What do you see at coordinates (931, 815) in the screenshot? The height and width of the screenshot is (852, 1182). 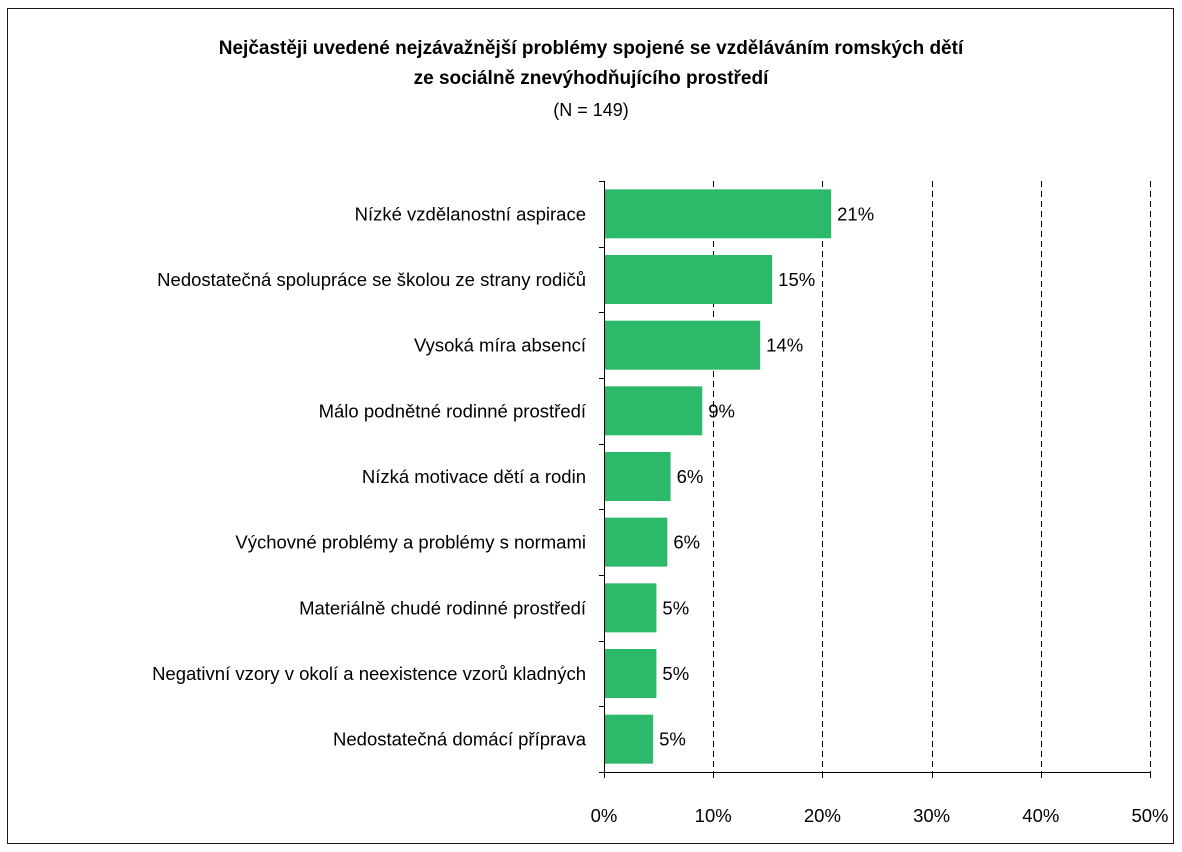 I see `x-tick-label-30: 30%` at bounding box center [931, 815].